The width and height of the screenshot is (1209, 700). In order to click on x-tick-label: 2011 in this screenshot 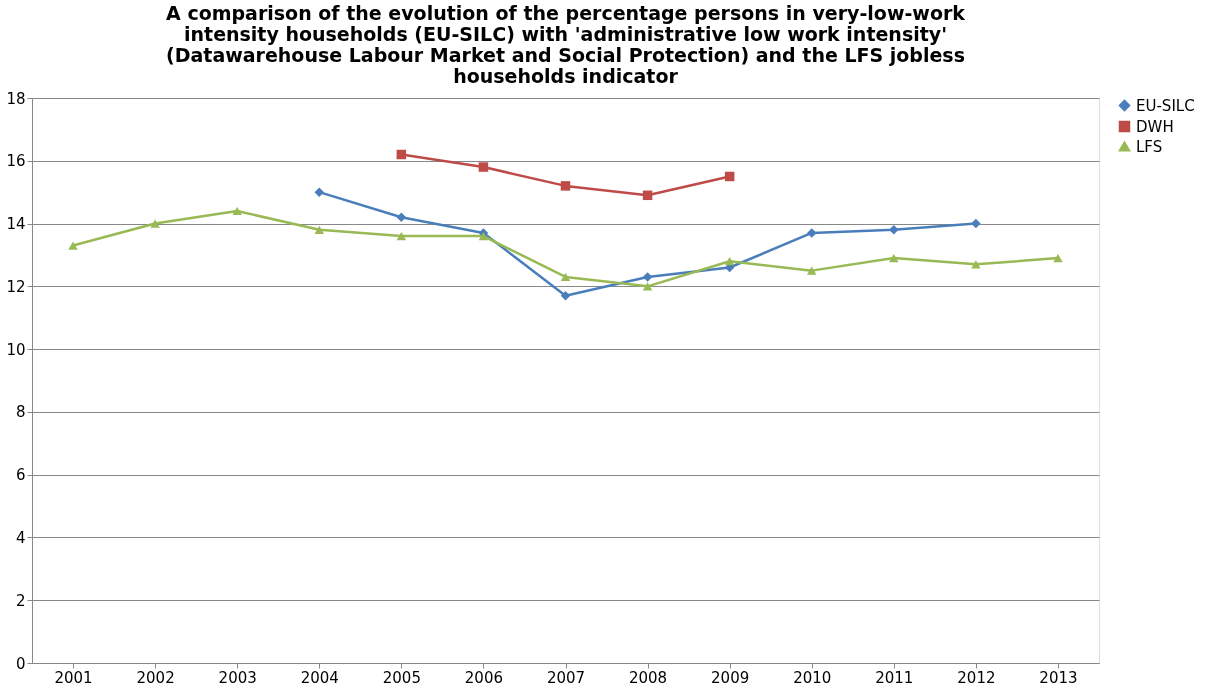, I will do `click(894, 677)`.